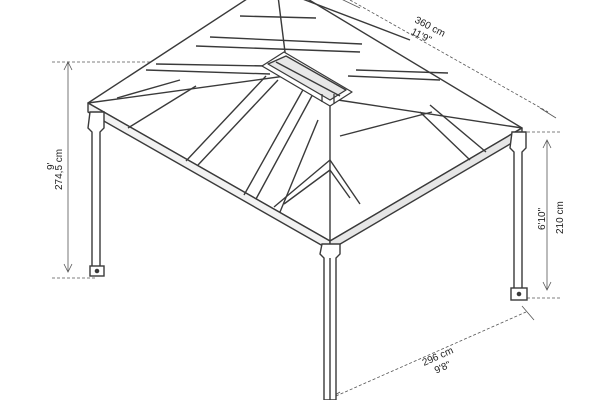 This screenshot has height=400, width=612. Describe the element at coordinates (330, 321) in the screenshot. I see `post-front-center` at that location.